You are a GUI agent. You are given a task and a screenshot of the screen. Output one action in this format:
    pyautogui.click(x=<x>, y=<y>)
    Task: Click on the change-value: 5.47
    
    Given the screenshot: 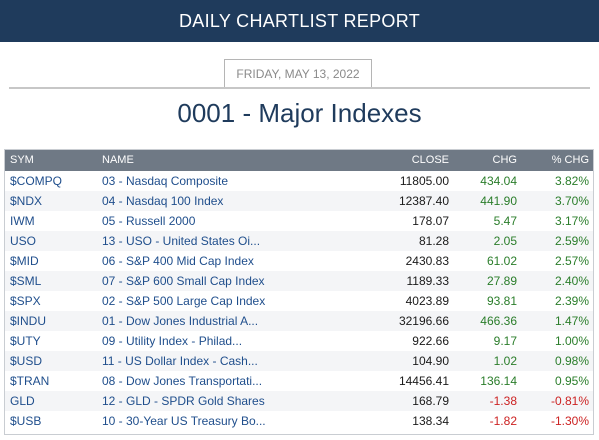 What is the action you would take?
    pyautogui.click(x=505, y=221)
    